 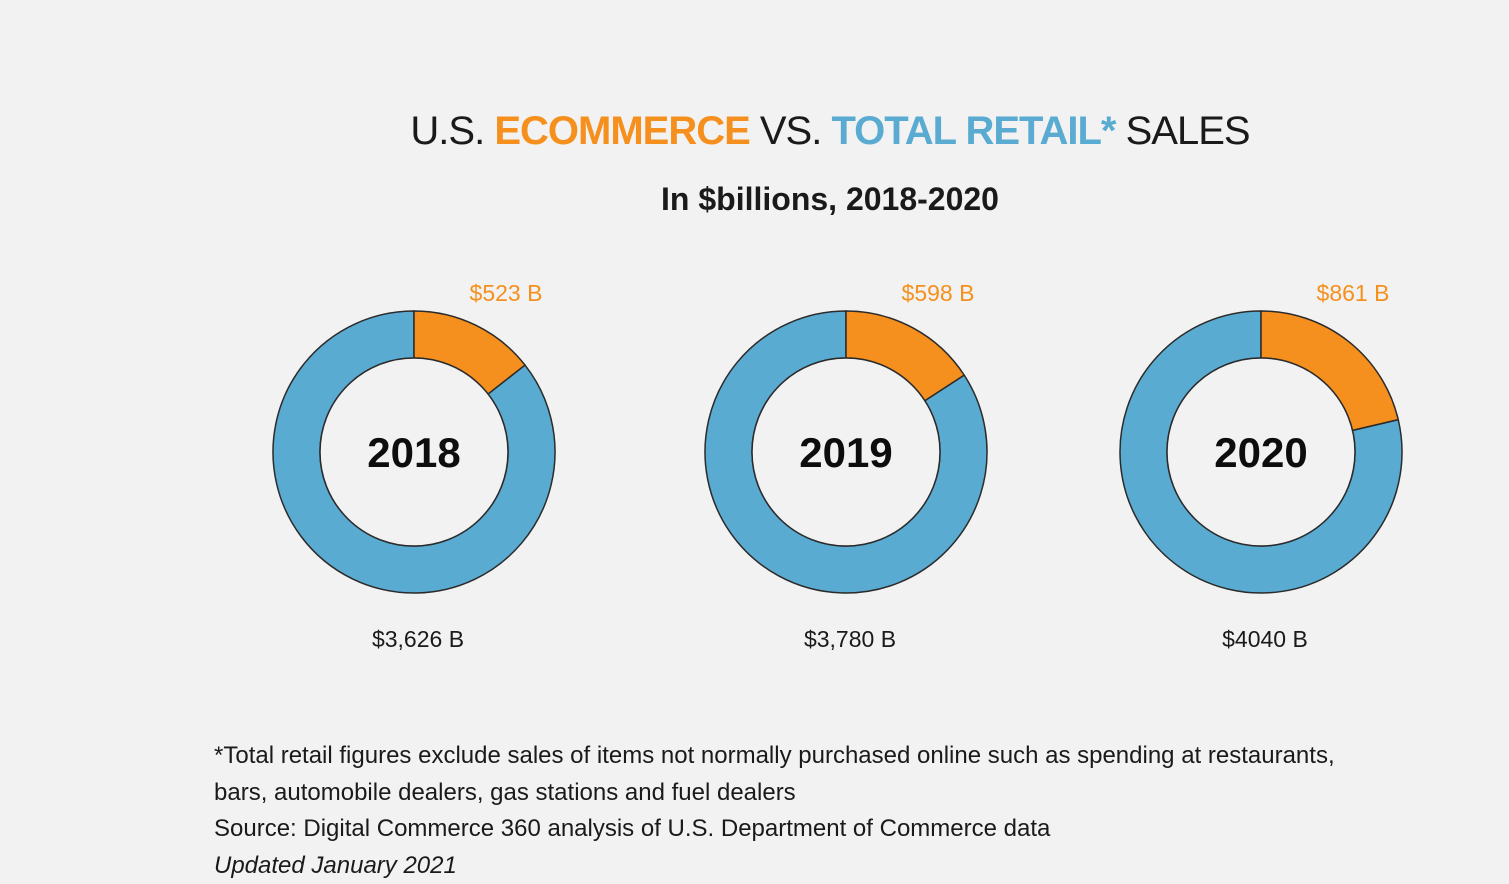 What do you see at coordinates (418, 639) in the screenshot?
I see `total-retail-value-label-2018: $3,626 B` at bounding box center [418, 639].